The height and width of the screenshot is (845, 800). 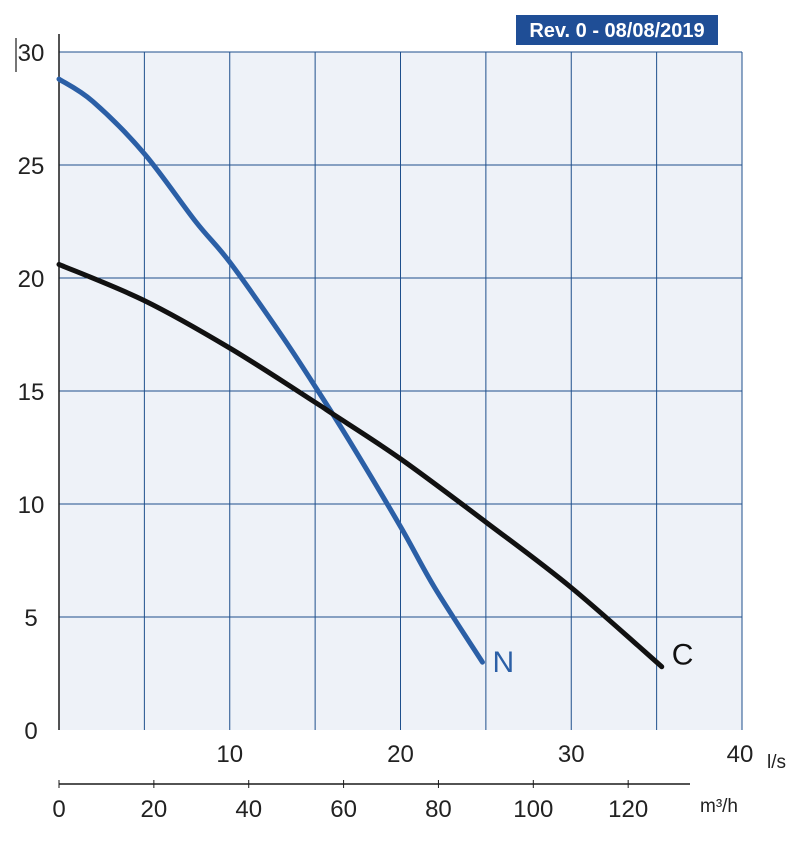 What do you see at coordinates (58, 809) in the screenshot?
I see `secondary-x-tick-label: 0` at bounding box center [58, 809].